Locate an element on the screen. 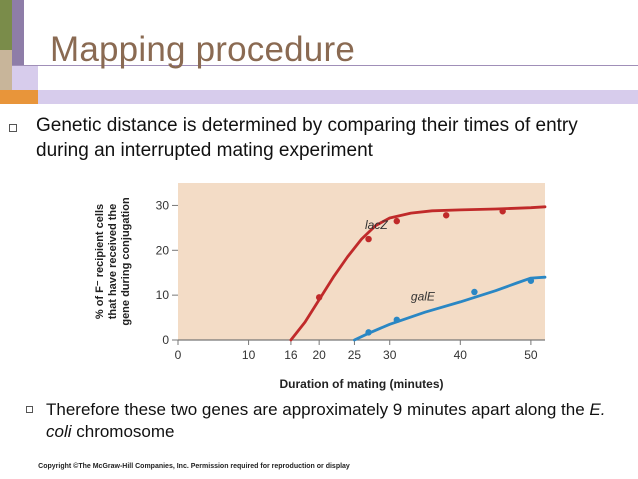 The width and height of the screenshot is (638, 479). series-line-galE is located at coordinates (450, 308).